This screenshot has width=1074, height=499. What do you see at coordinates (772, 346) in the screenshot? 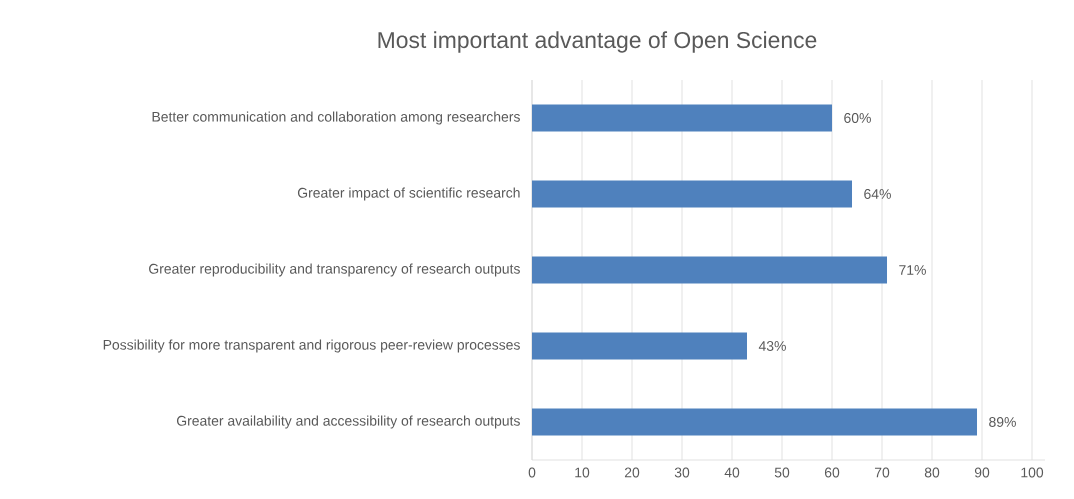
I see `data-label: 43%` at bounding box center [772, 346].